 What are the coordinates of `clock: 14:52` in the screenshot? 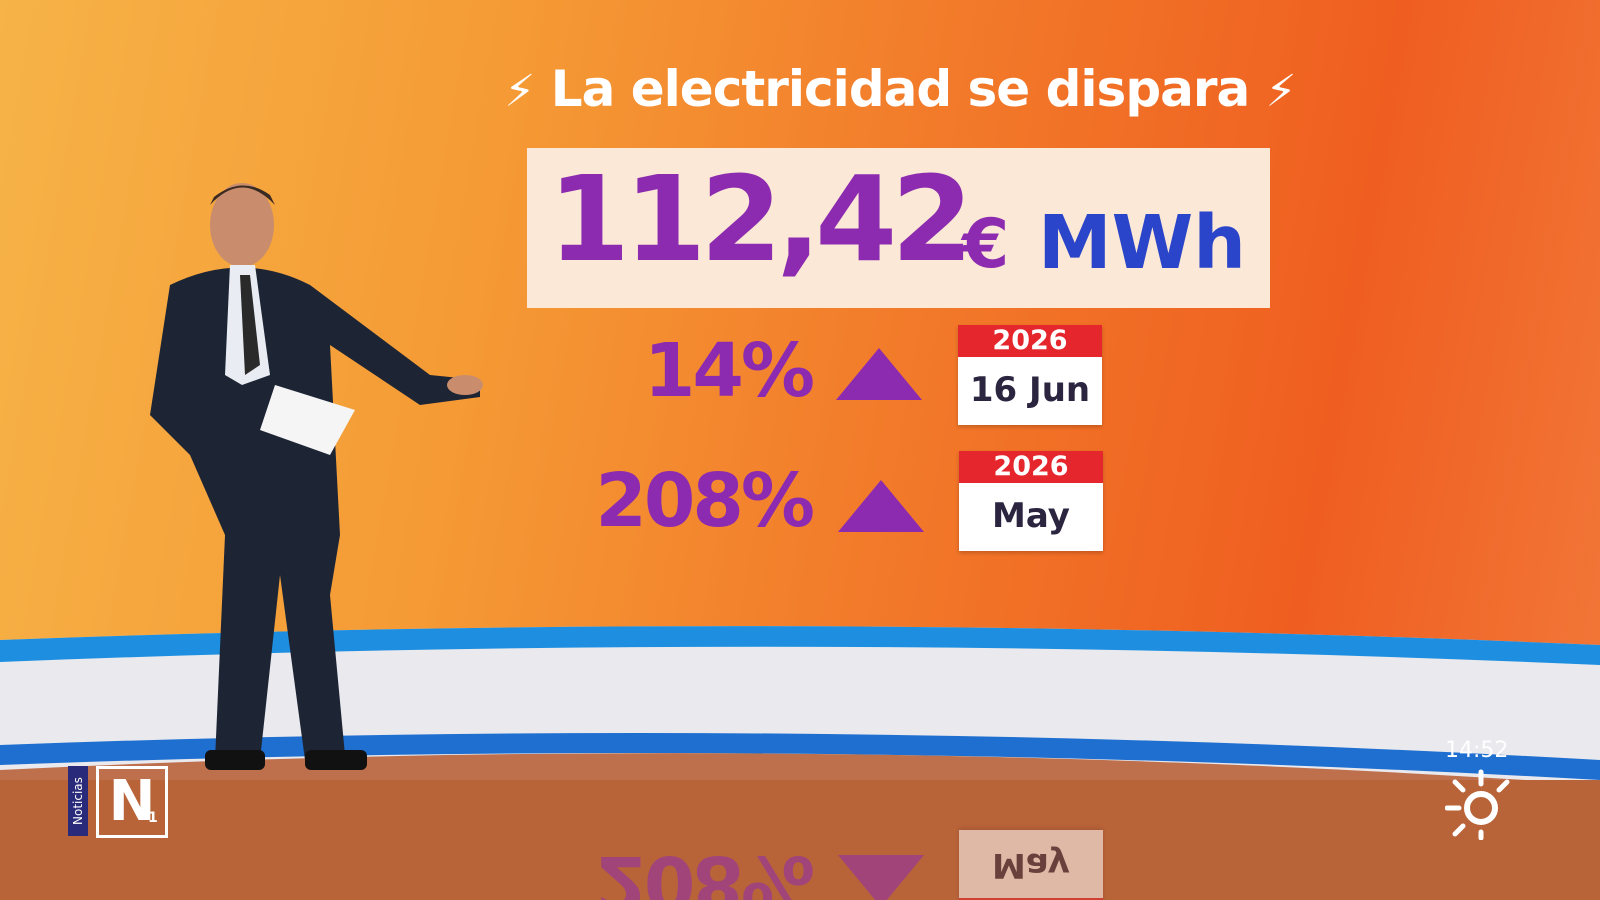 It's located at (1477, 750).